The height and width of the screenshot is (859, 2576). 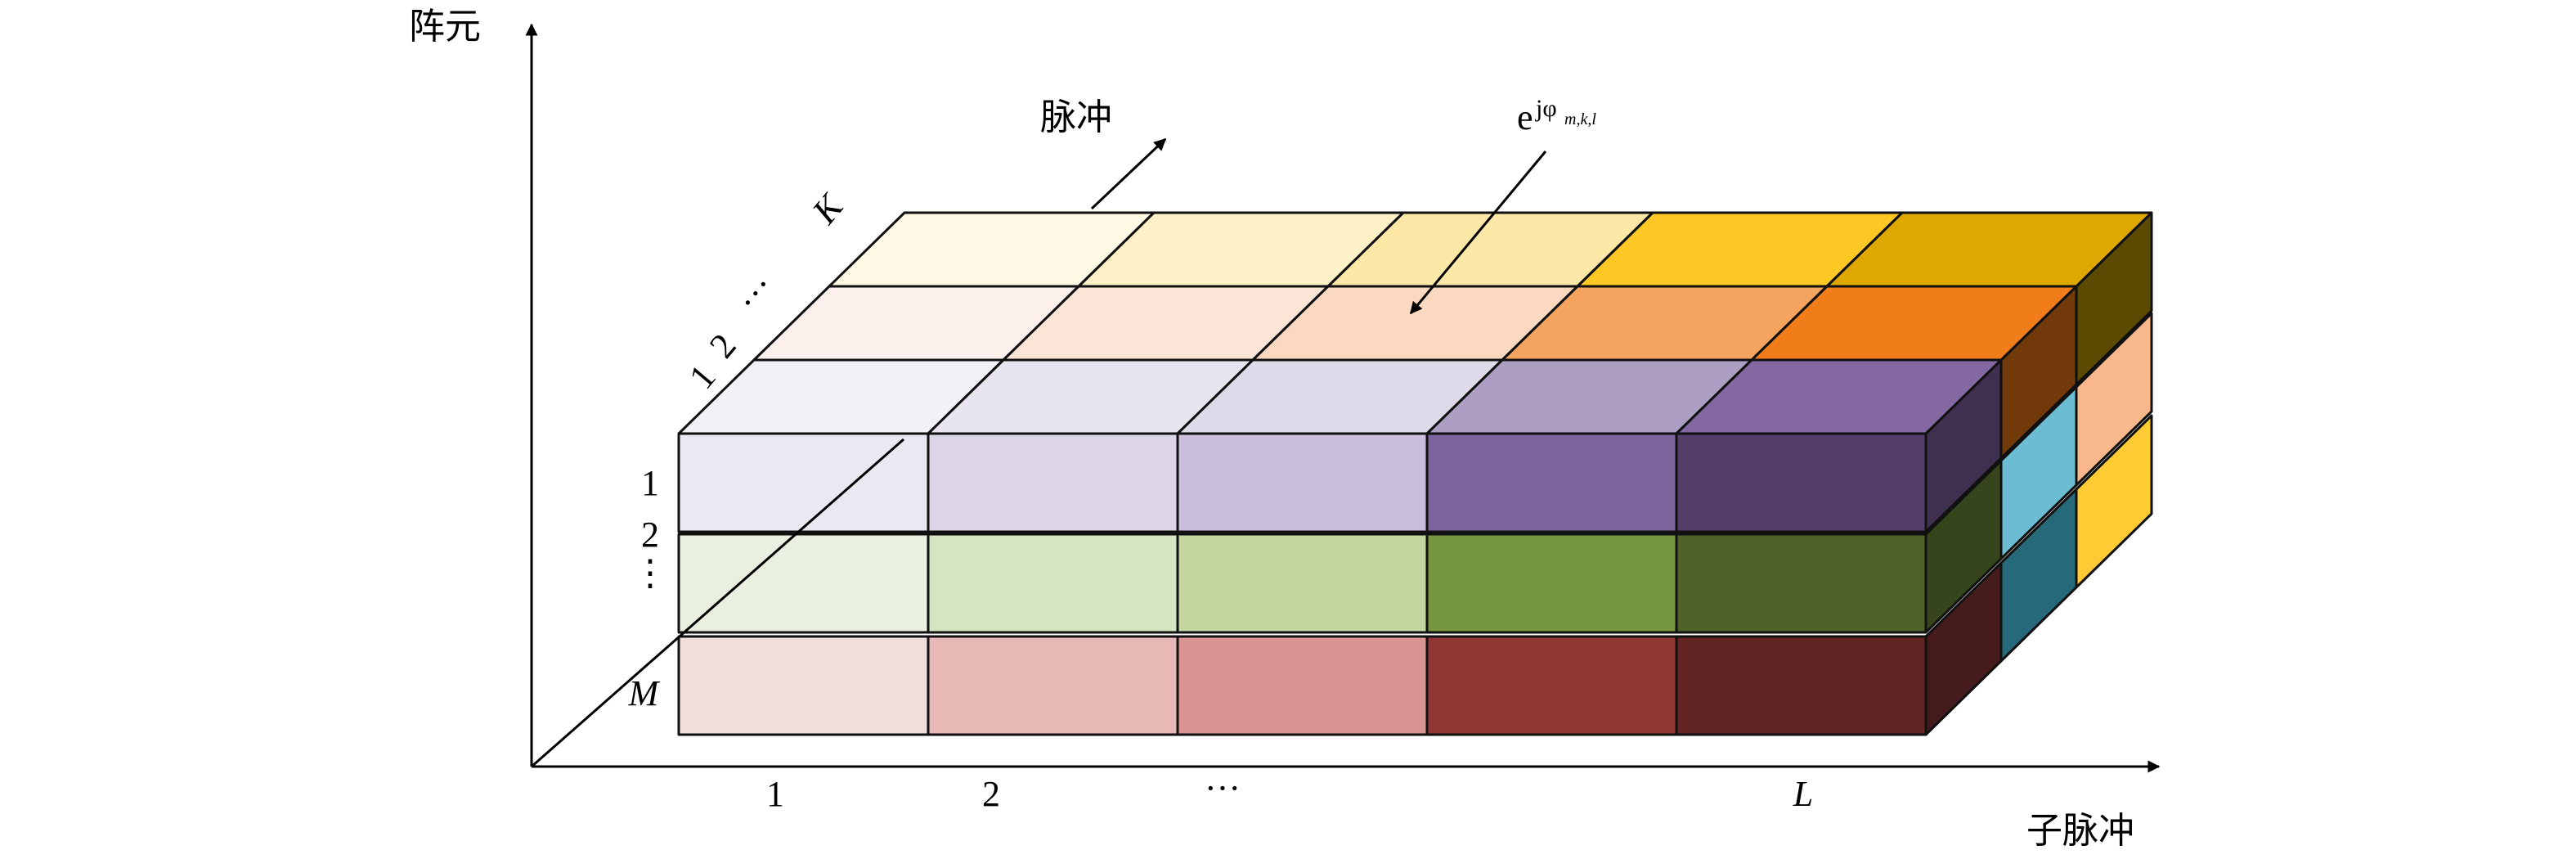 What do you see at coordinates (1546, 108) in the screenshot?
I see `phase-superscript: jφ` at bounding box center [1546, 108].